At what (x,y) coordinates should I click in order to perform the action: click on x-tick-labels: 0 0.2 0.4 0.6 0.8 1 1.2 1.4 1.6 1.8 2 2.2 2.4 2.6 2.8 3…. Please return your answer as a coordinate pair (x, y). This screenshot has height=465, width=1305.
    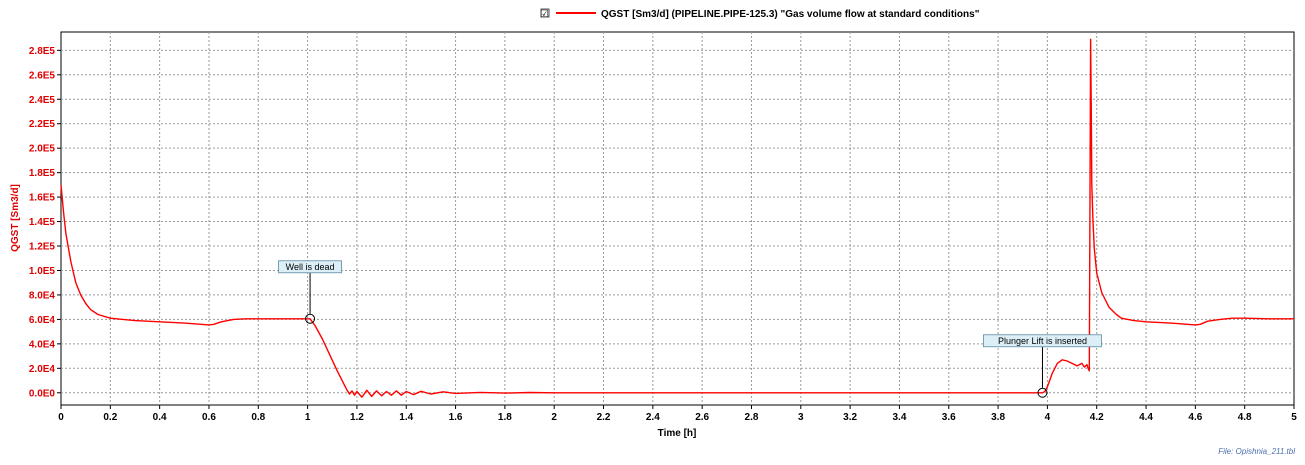
    Looking at the image, I should click on (677, 417).